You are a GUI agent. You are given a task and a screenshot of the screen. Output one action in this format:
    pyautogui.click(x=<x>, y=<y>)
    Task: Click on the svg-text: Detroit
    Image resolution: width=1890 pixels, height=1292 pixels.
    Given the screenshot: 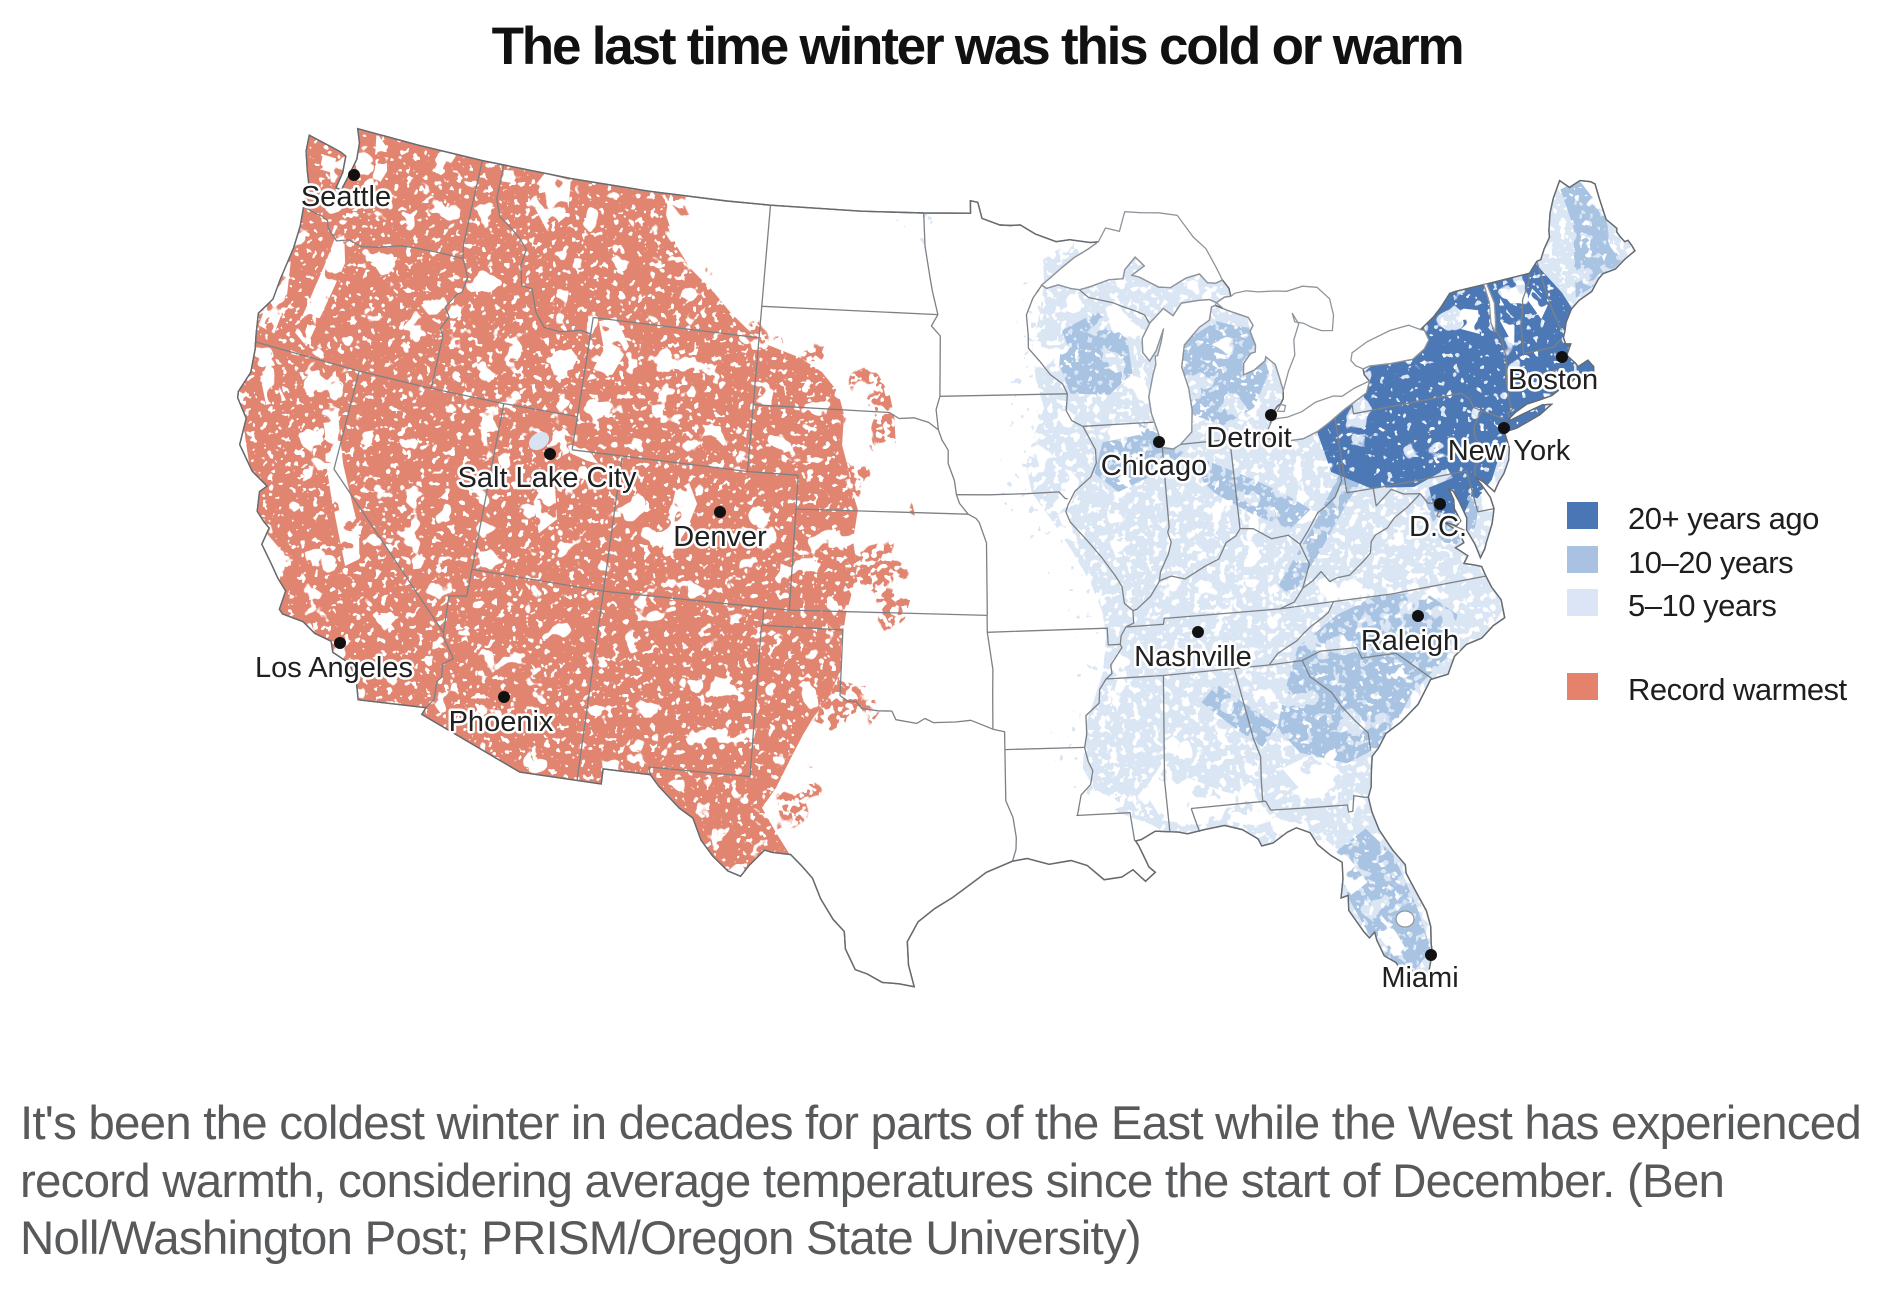 What is the action you would take?
    pyautogui.click(x=1248, y=438)
    